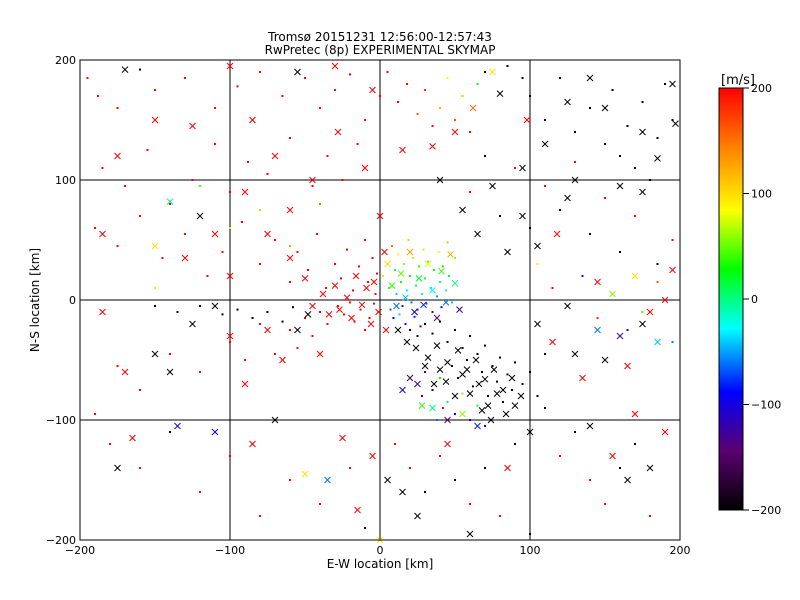 The height and width of the screenshot is (600, 800). What do you see at coordinates (80, 550) in the screenshot?
I see `x-tick-label: −200` at bounding box center [80, 550].